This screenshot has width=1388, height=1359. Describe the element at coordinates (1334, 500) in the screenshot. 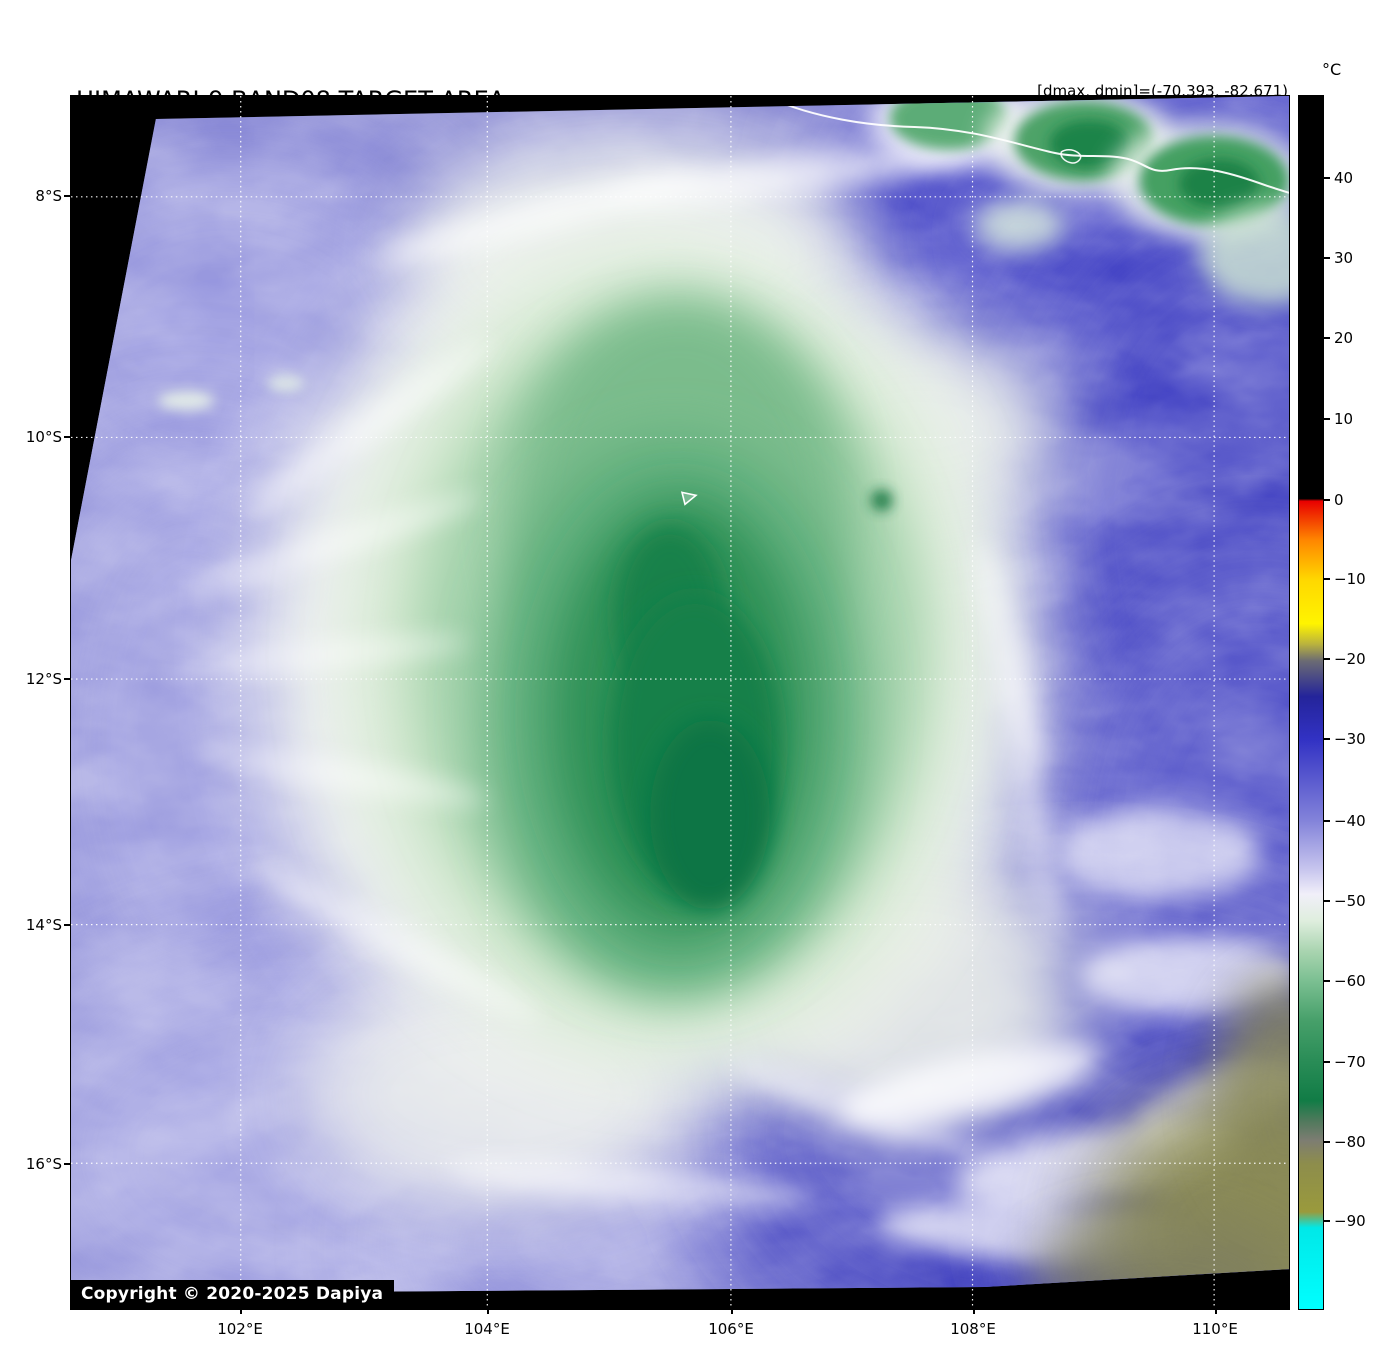

I see `cb-tick-0: 0` at that location.